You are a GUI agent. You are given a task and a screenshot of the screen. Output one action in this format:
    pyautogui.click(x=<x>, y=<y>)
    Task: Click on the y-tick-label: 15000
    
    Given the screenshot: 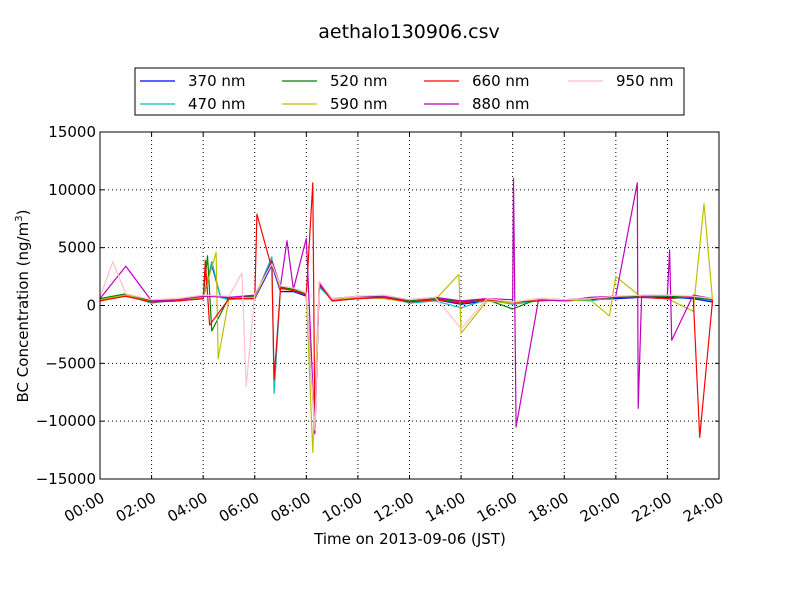 What is the action you would take?
    pyautogui.click(x=72, y=132)
    